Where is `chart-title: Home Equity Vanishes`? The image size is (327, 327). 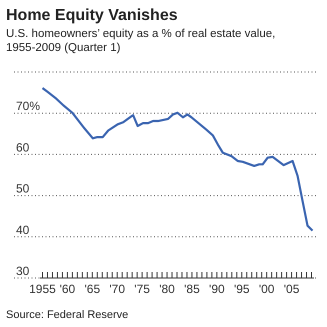 chart-title: Home Equity Vanishes is located at coordinates (92, 15).